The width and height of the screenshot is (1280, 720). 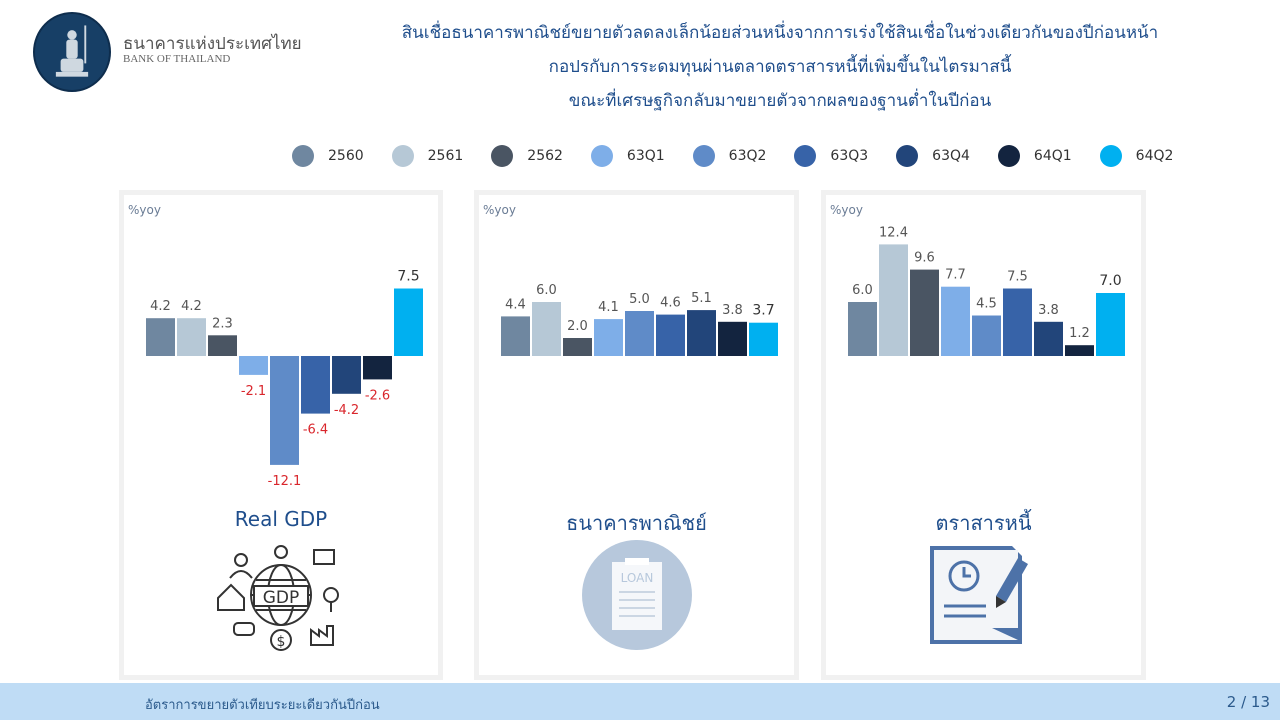 I want to click on legend-item: 63Q4, so click(x=933, y=156).